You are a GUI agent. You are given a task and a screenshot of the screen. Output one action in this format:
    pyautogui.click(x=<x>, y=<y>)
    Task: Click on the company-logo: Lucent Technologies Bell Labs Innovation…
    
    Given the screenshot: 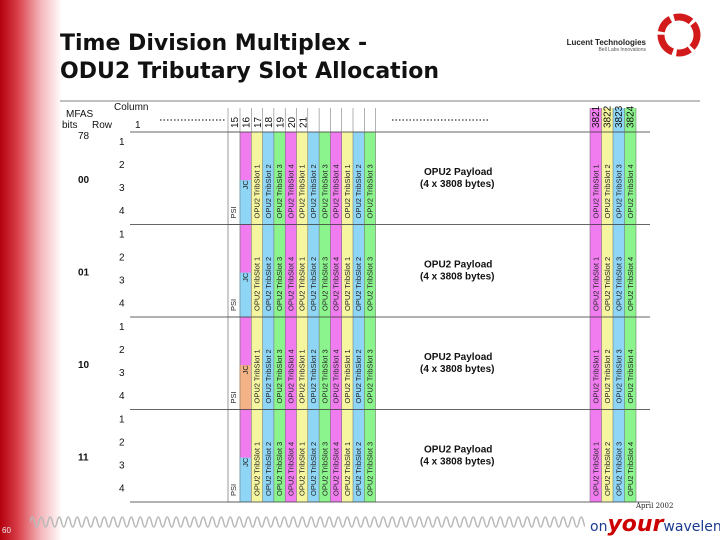 What is the action you would take?
    pyautogui.click(x=603, y=45)
    